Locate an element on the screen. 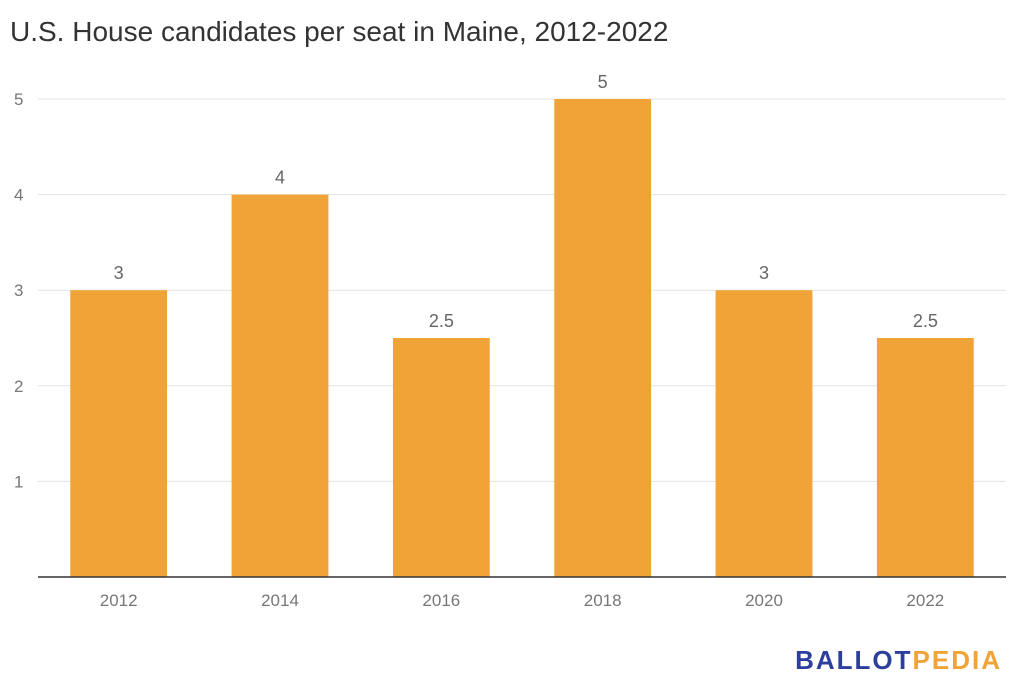  x-tick-label: 2020 is located at coordinates (764, 600).